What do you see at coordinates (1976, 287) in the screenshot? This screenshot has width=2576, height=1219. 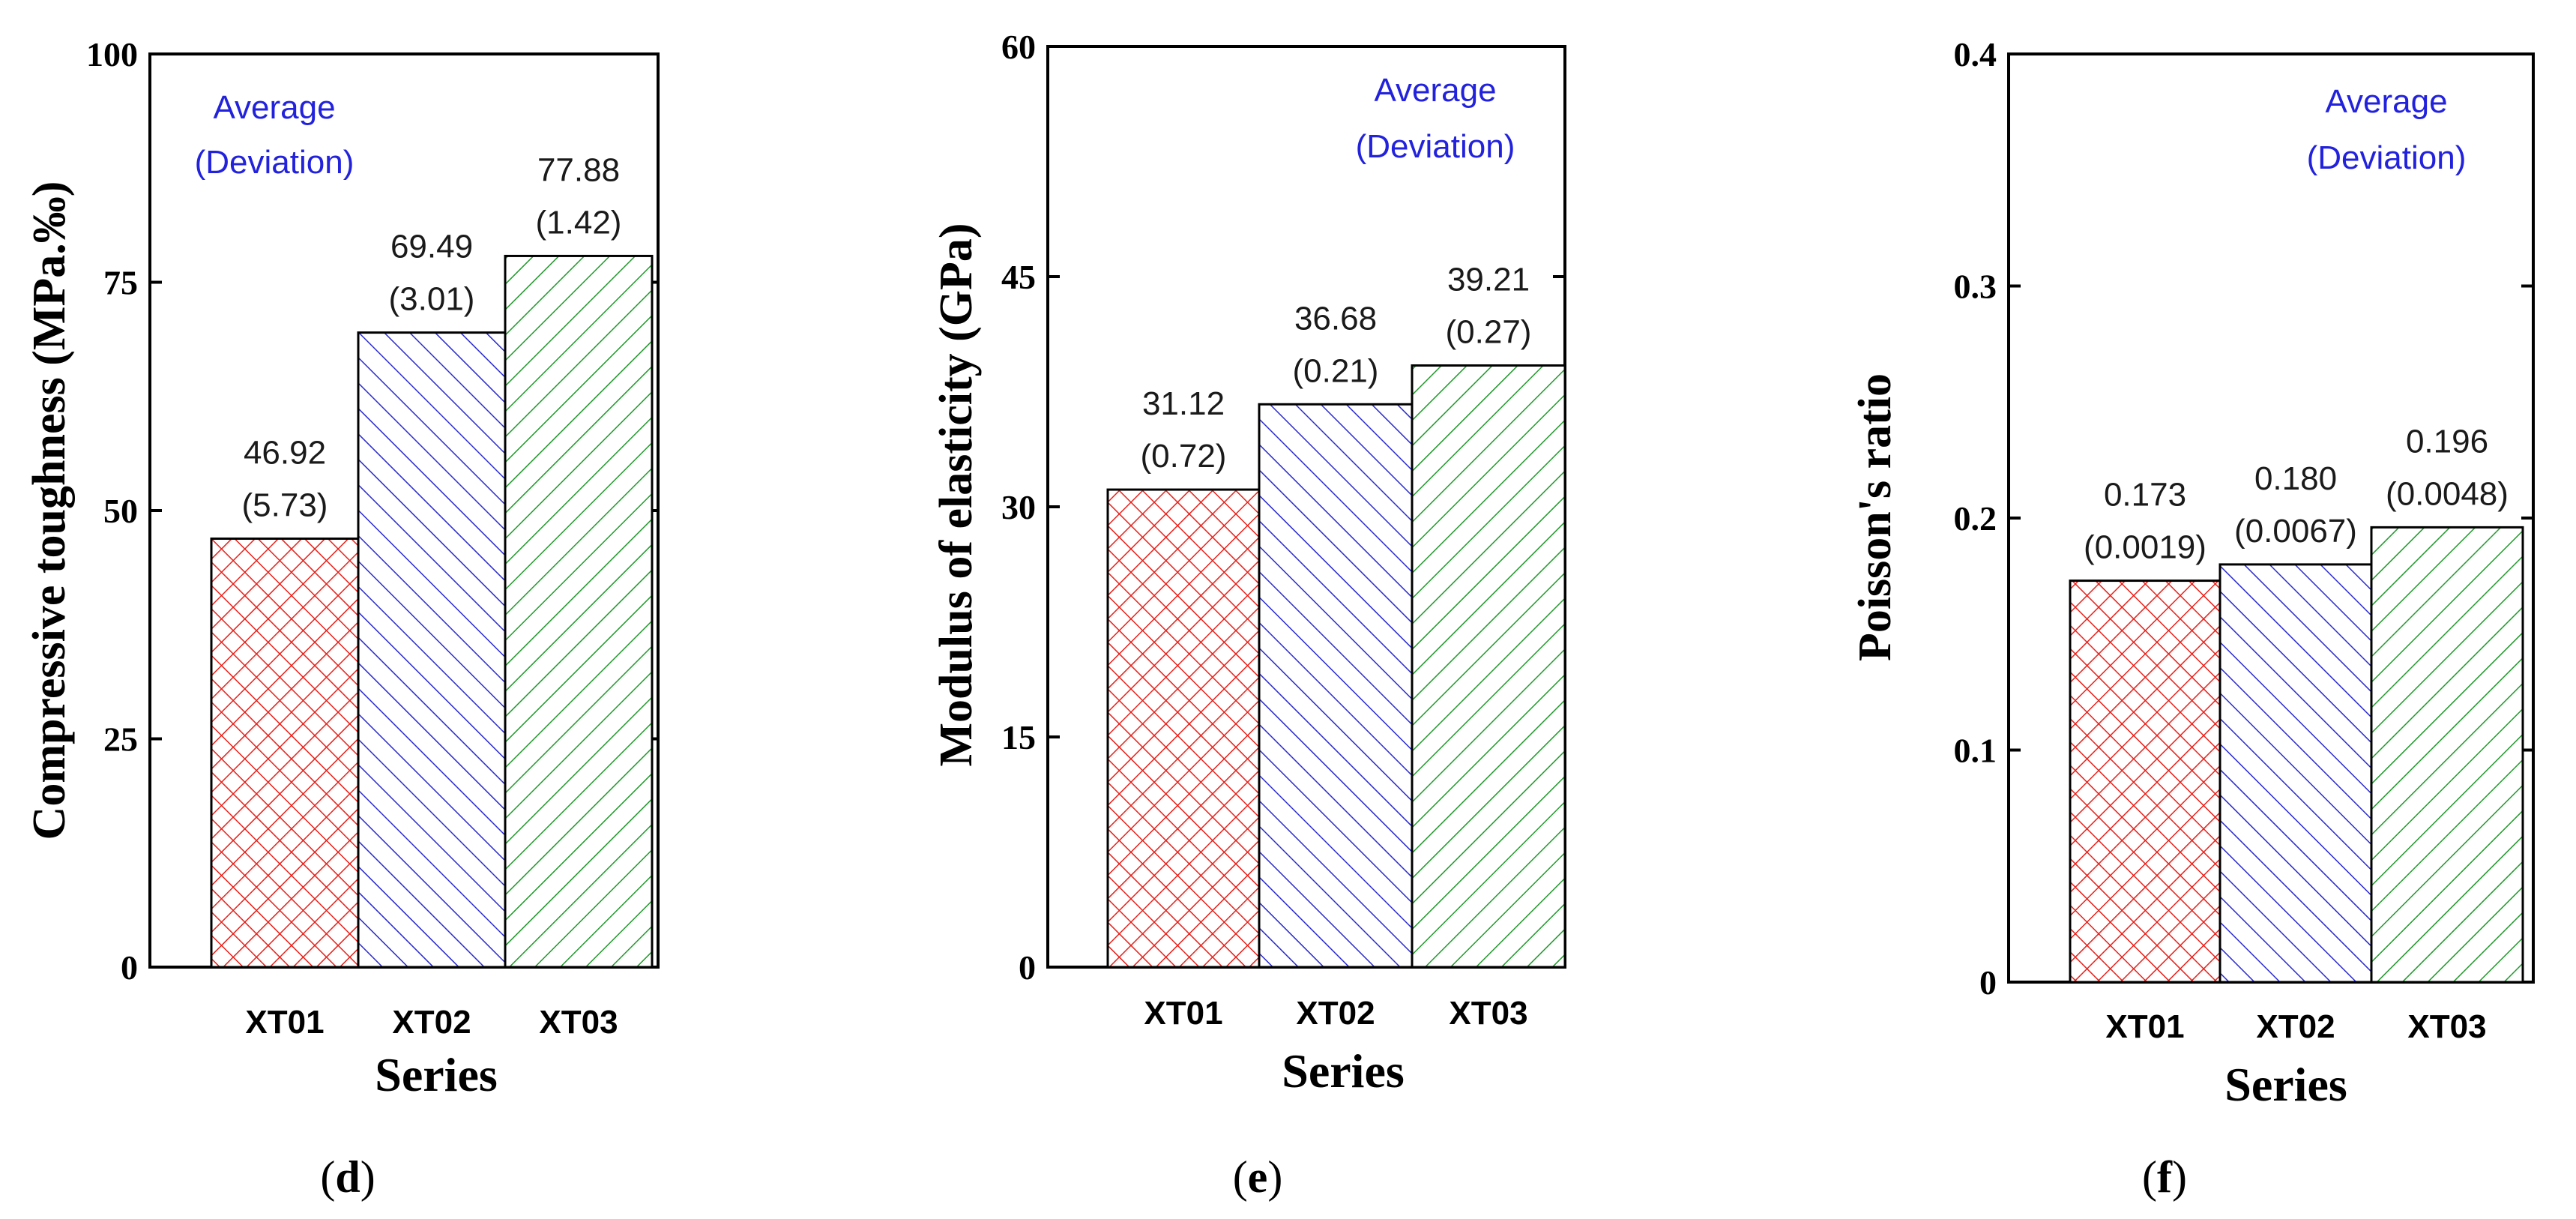 I see `y-tick-label-f-3: 0.3` at bounding box center [1976, 287].